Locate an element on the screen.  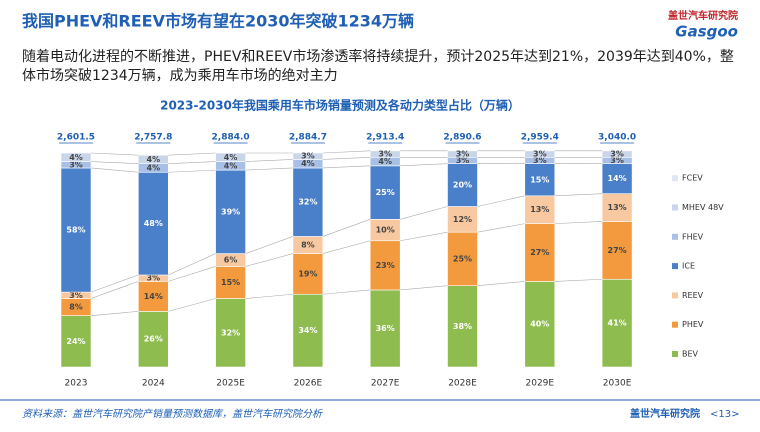
data-label: 19% is located at coordinates (307, 273).